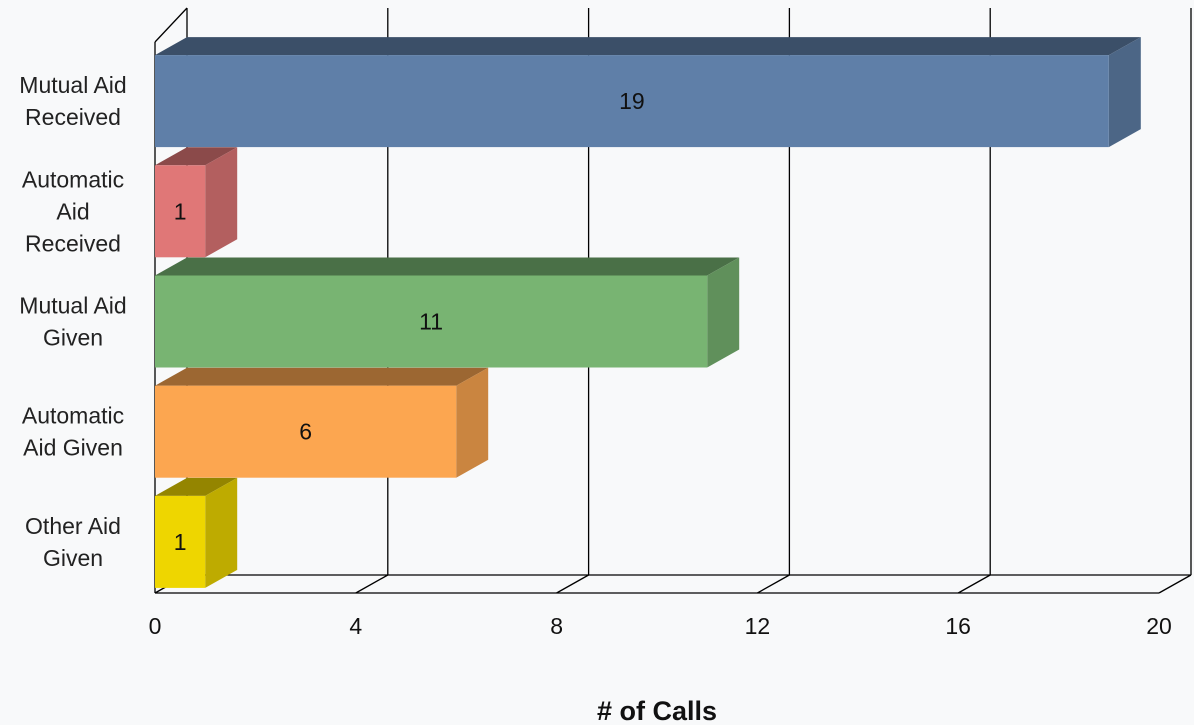  Describe the element at coordinates (73, 526) in the screenshot. I see `category-label: Other Aid` at that location.